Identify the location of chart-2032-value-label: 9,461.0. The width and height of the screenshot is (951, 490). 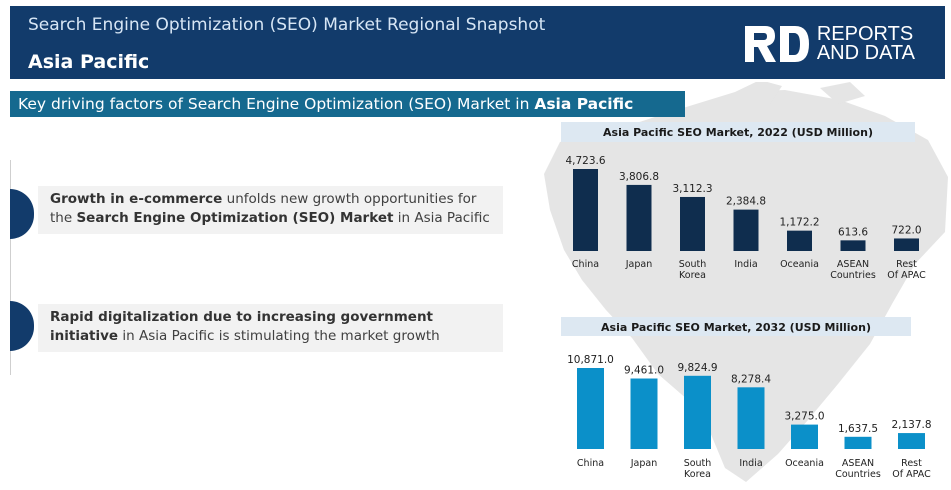
(644, 371).